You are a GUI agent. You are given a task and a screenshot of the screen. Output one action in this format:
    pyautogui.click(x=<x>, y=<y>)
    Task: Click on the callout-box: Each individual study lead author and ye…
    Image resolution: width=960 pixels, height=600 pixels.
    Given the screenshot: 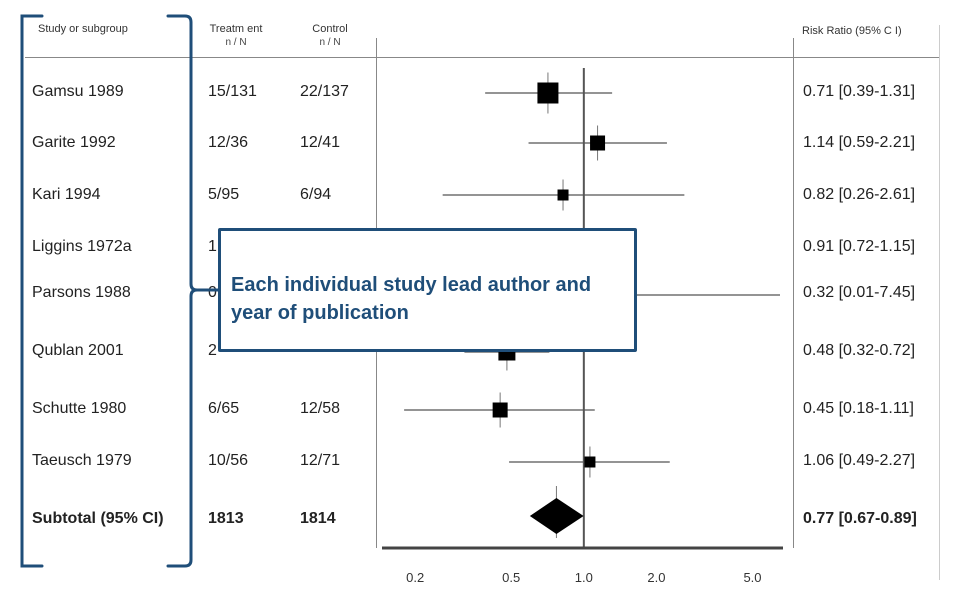 What is the action you would take?
    pyautogui.click(x=427, y=290)
    